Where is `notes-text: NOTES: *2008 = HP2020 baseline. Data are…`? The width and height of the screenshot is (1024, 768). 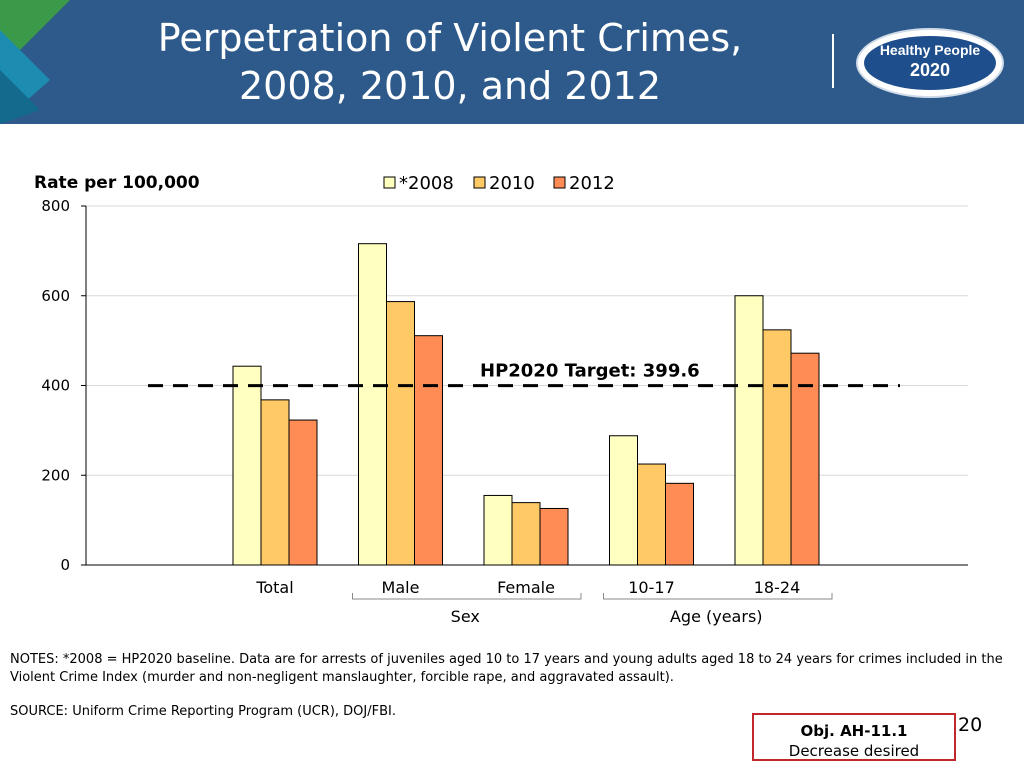
notes-text: NOTES: *2008 = HP2020 baseline. Data are… is located at coordinates (506, 668).